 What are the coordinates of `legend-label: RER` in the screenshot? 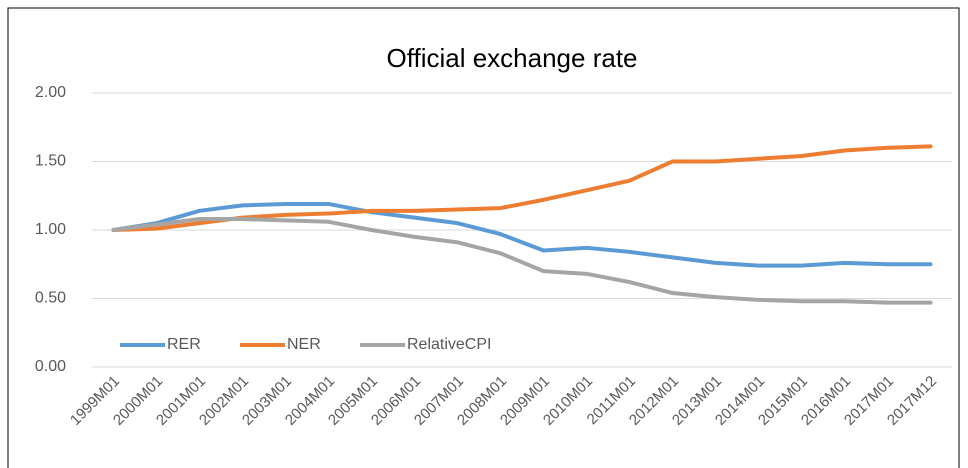 It's located at (184, 344).